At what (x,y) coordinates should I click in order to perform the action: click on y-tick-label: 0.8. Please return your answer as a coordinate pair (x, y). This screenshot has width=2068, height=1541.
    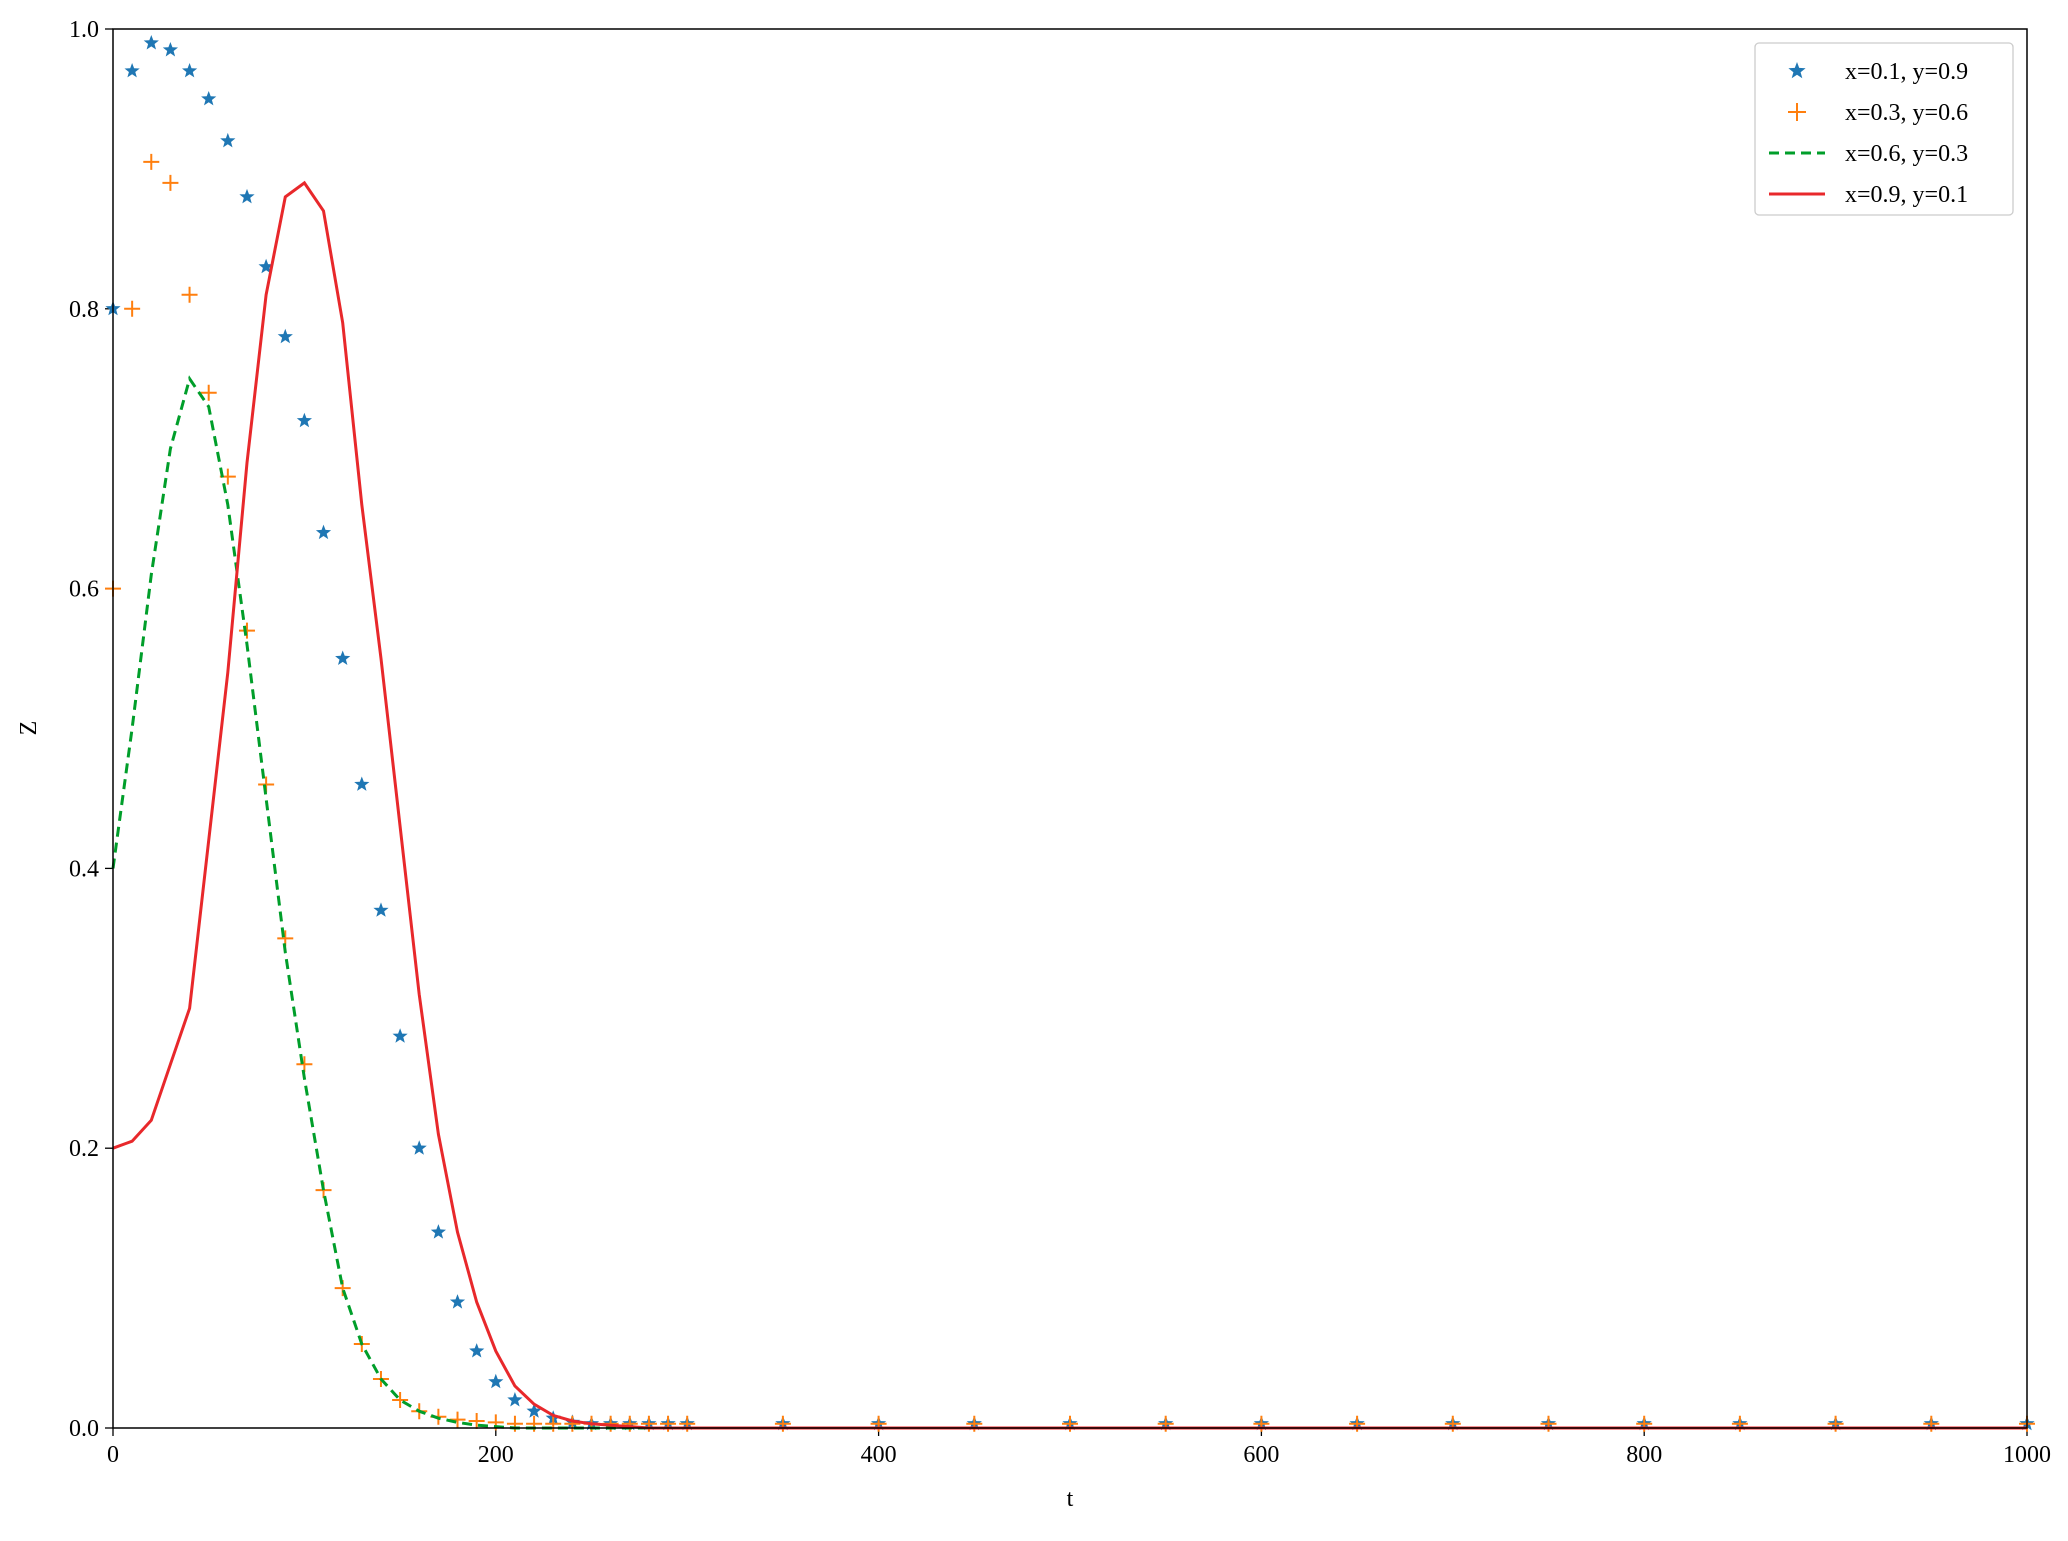
    Looking at the image, I should click on (84, 310).